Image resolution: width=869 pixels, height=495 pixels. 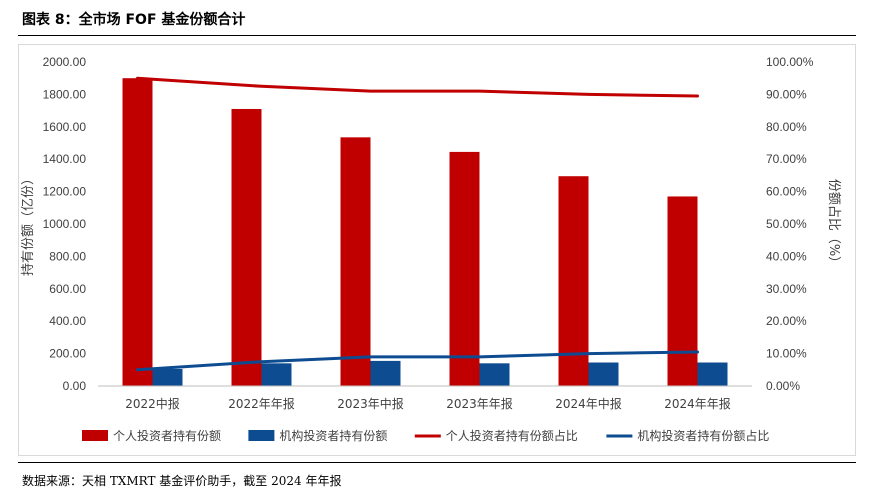 What do you see at coordinates (790, 62) in the screenshot?
I see `y2-tick-label: 100.00%` at bounding box center [790, 62].